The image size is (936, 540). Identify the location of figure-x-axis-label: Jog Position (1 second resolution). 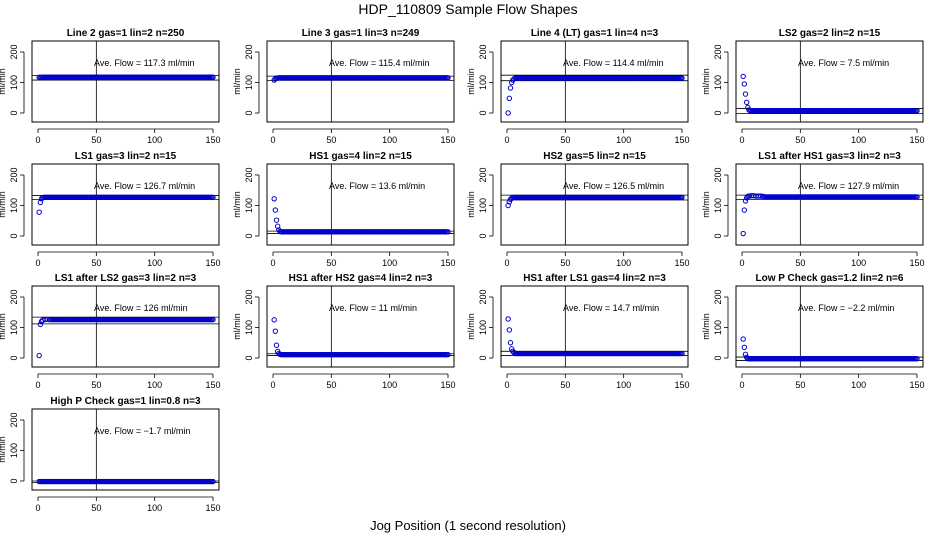
(468, 525).